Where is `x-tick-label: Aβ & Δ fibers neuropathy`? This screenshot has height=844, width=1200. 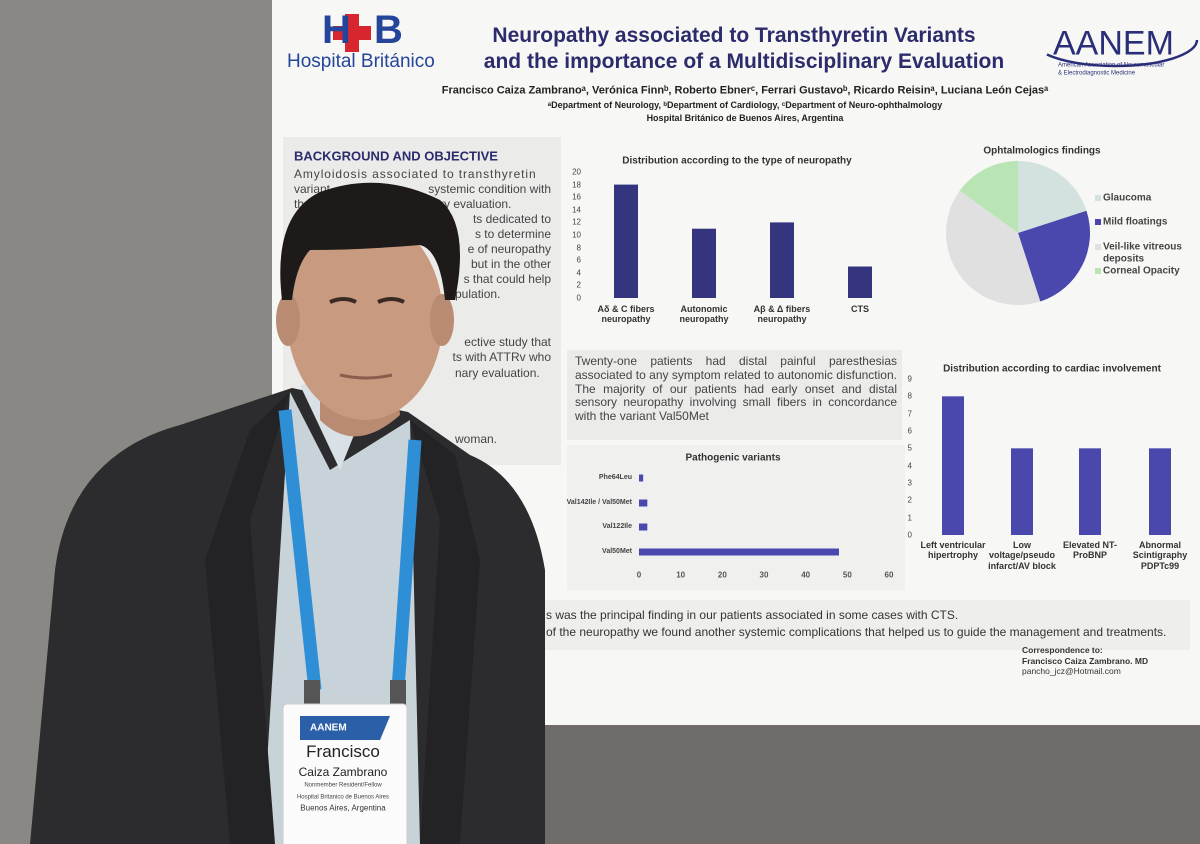 x-tick-label: Aβ & Δ fibers neuropathy is located at coordinates (782, 314).